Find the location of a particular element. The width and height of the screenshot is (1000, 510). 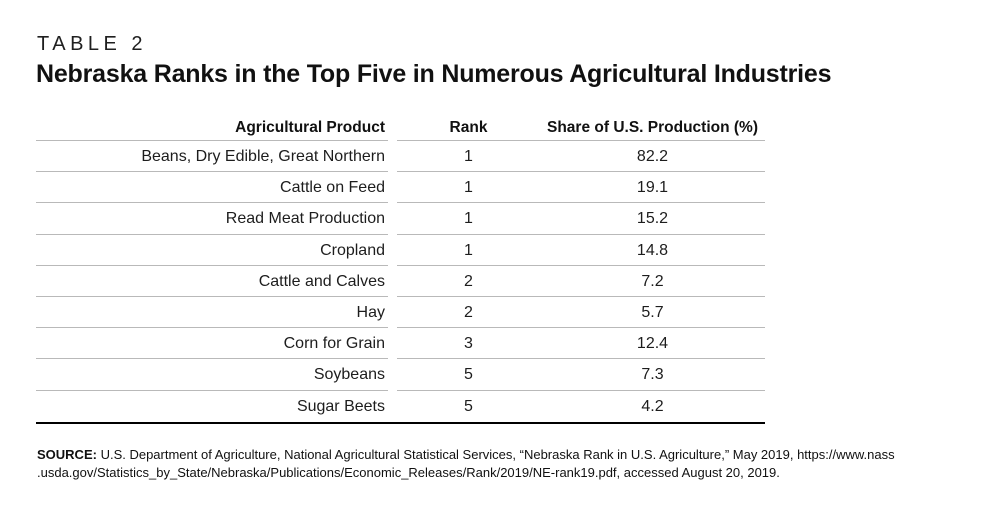

row-segment-right: 5 4.2 is located at coordinates (581, 406).